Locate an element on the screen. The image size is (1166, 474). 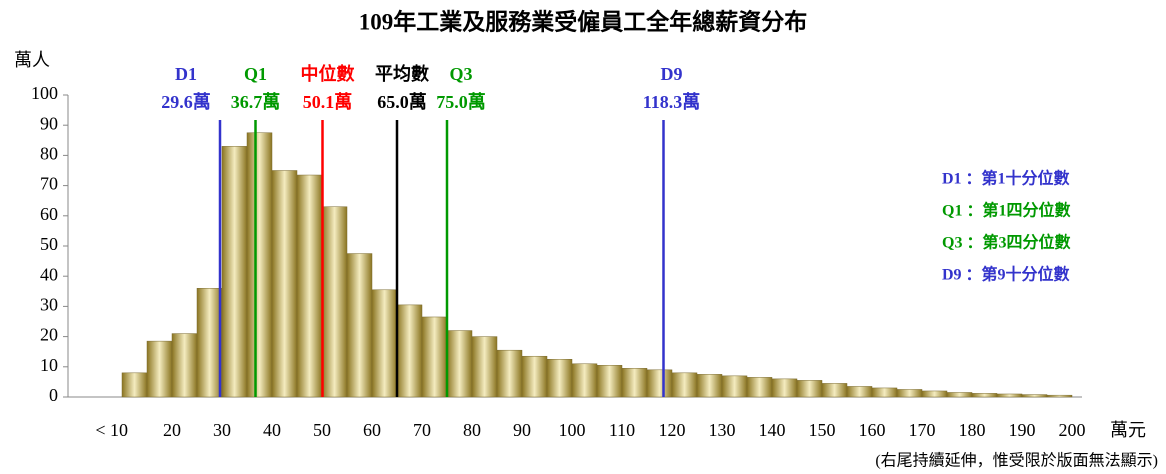
x-tick-label: 100 is located at coordinates (572, 430).